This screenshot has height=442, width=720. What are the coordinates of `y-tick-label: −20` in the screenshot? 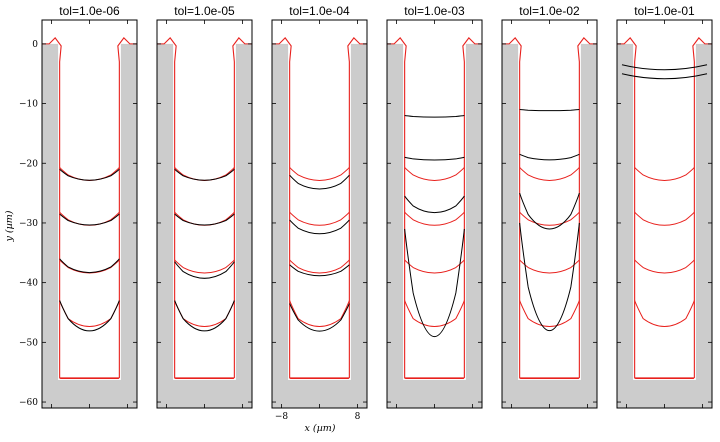 It's located at (28, 164).